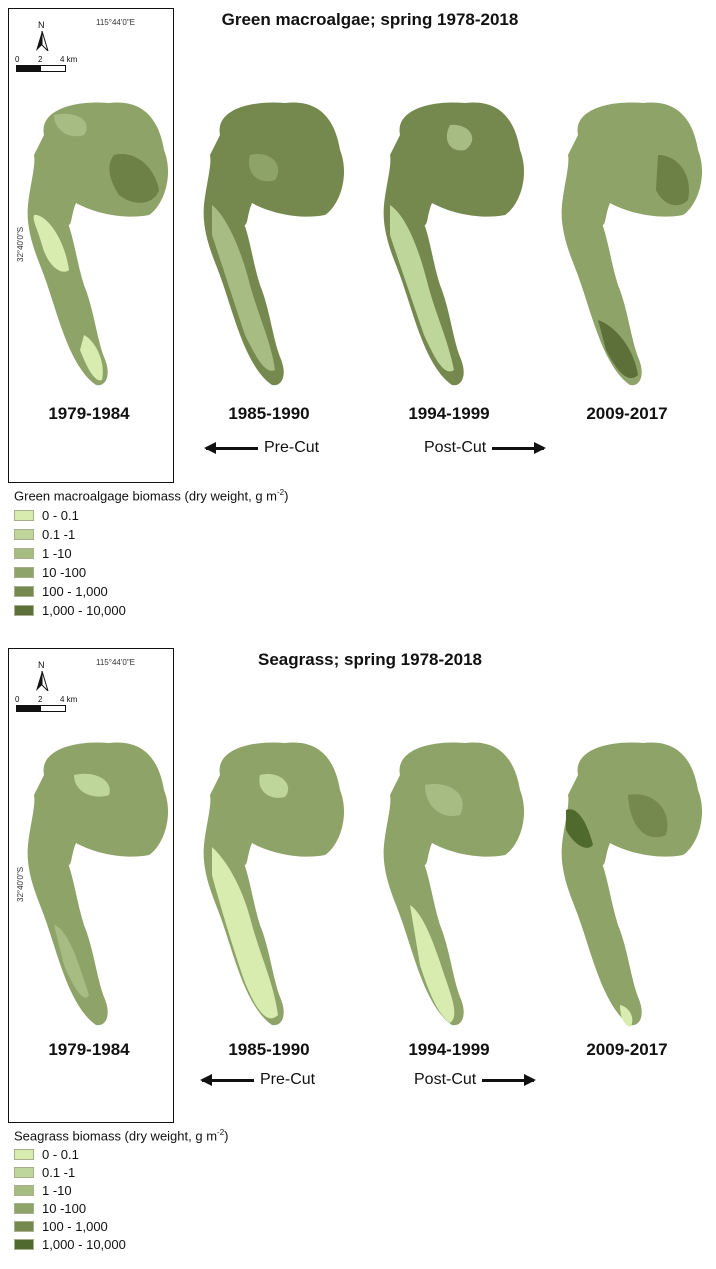 The width and height of the screenshot is (716, 1269). What do you see at coordinates (370, 659) in the screenshot?
I see `panel-title: Seagrass; spring 1978-2018` at bounding box center [370, 659].